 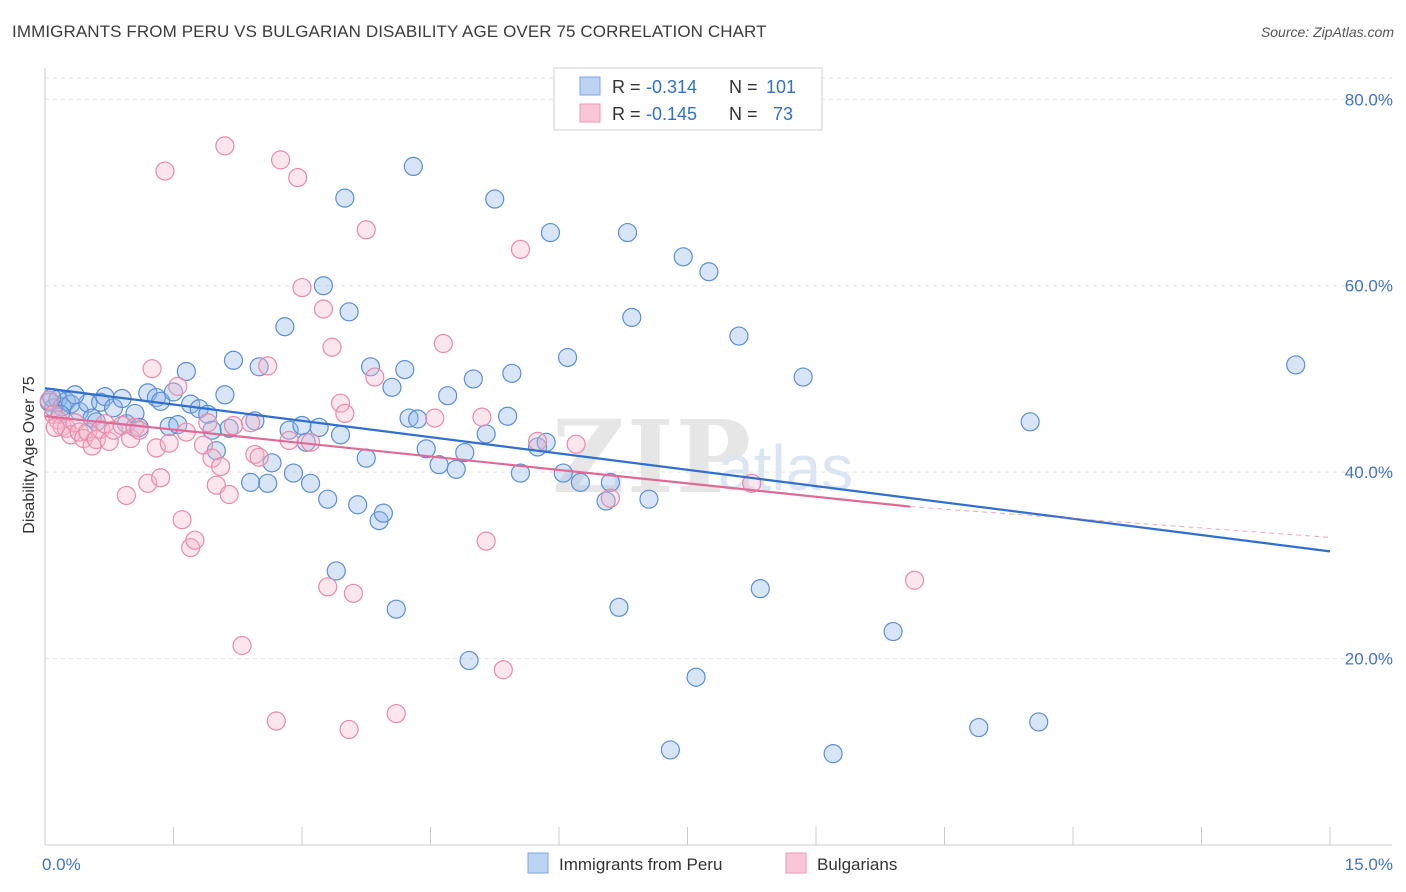 I want to click on legend-swatch-bulgarians, so click(x=590, y=113).